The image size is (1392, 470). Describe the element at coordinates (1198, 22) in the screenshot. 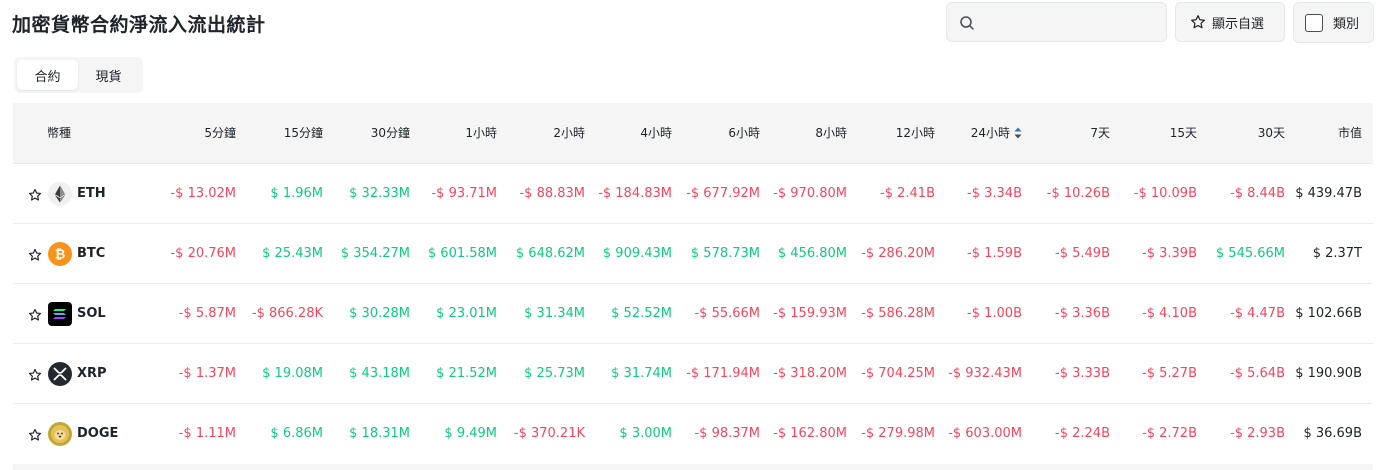

I see `star-icon` at that location.